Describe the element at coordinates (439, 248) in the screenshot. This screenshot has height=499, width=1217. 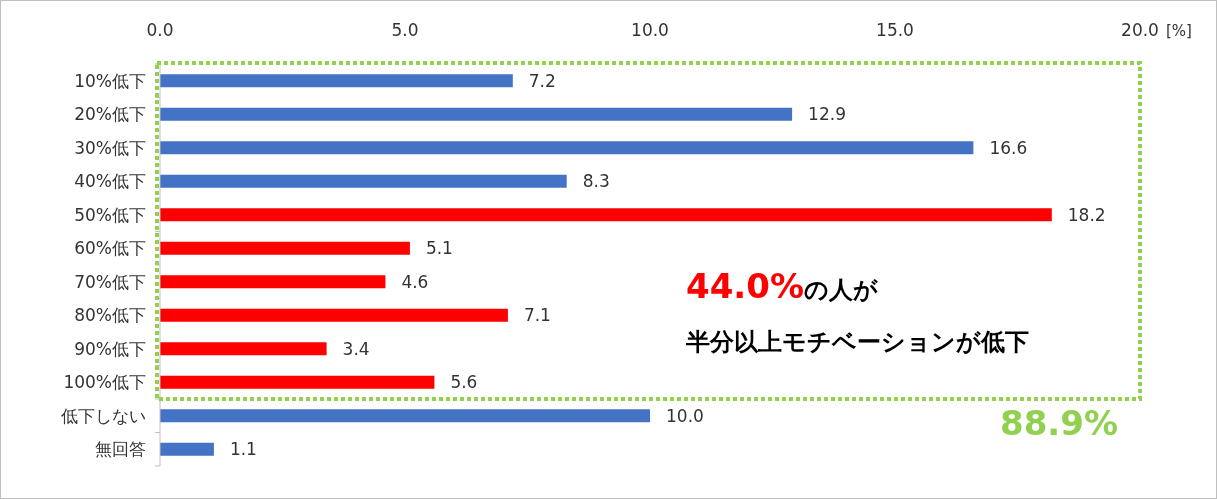
I see `data-label: 5.1` at that location.